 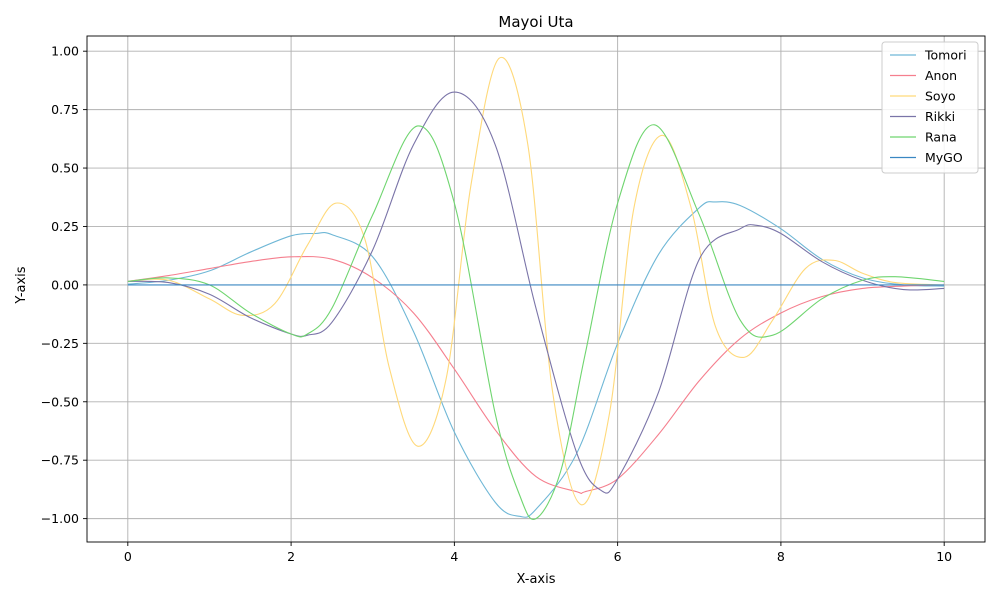 What do you see at coordinates (65, 109) in the screenshot?
I see `y-tick-label: 0.75` at bounding box center [65, 109].